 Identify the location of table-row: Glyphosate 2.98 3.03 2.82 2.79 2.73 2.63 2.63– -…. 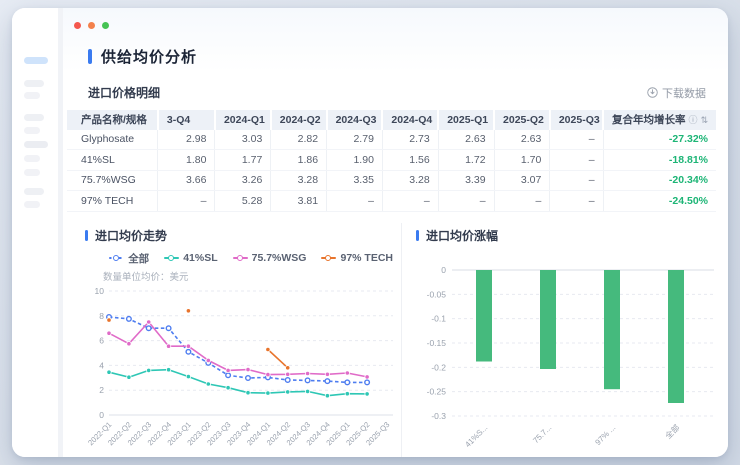
(391, 139).